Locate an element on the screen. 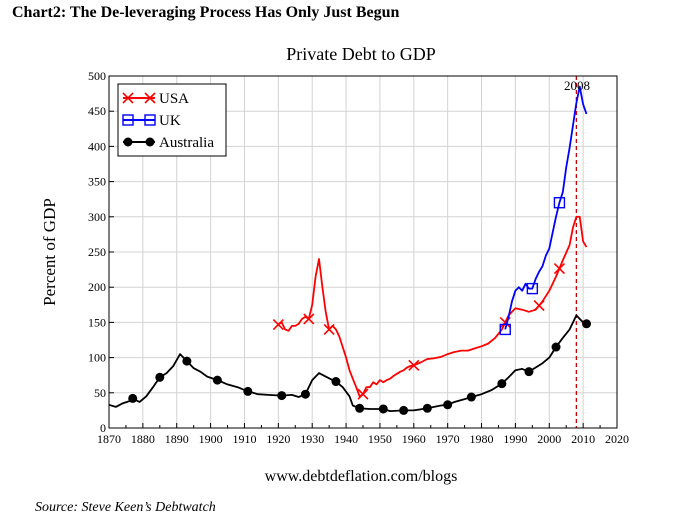 This screenshot has height=532, width=695. x-tick-label: 1900 is located at coordinates (211, 439).